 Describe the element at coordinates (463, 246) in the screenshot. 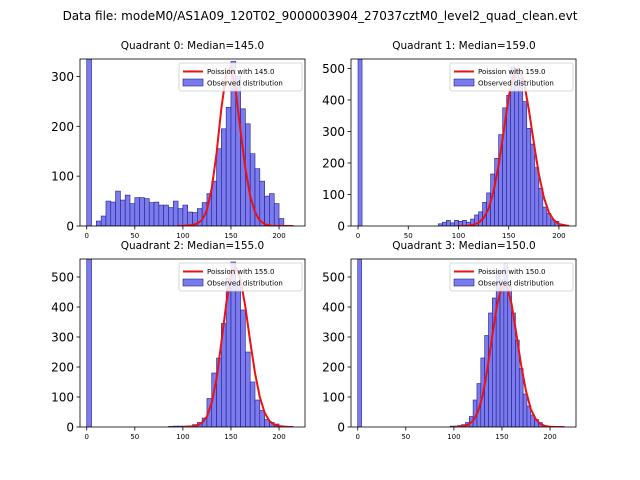

I see `panel-title: Quadrant 3: Median=150.0` at that location.